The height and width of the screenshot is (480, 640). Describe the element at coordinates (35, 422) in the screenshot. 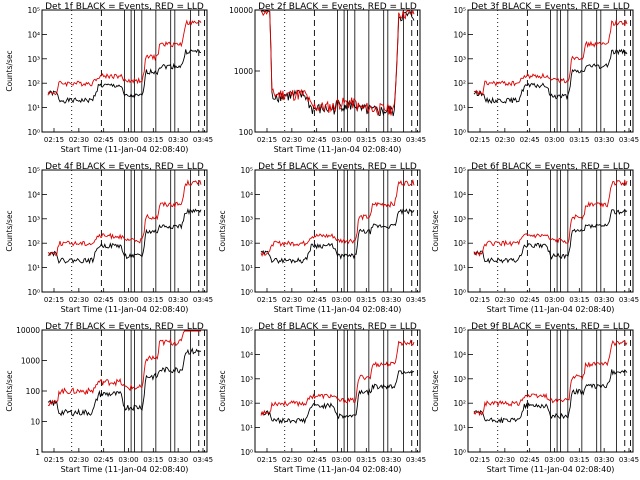

I see `y-tick-label: 10` at that location.